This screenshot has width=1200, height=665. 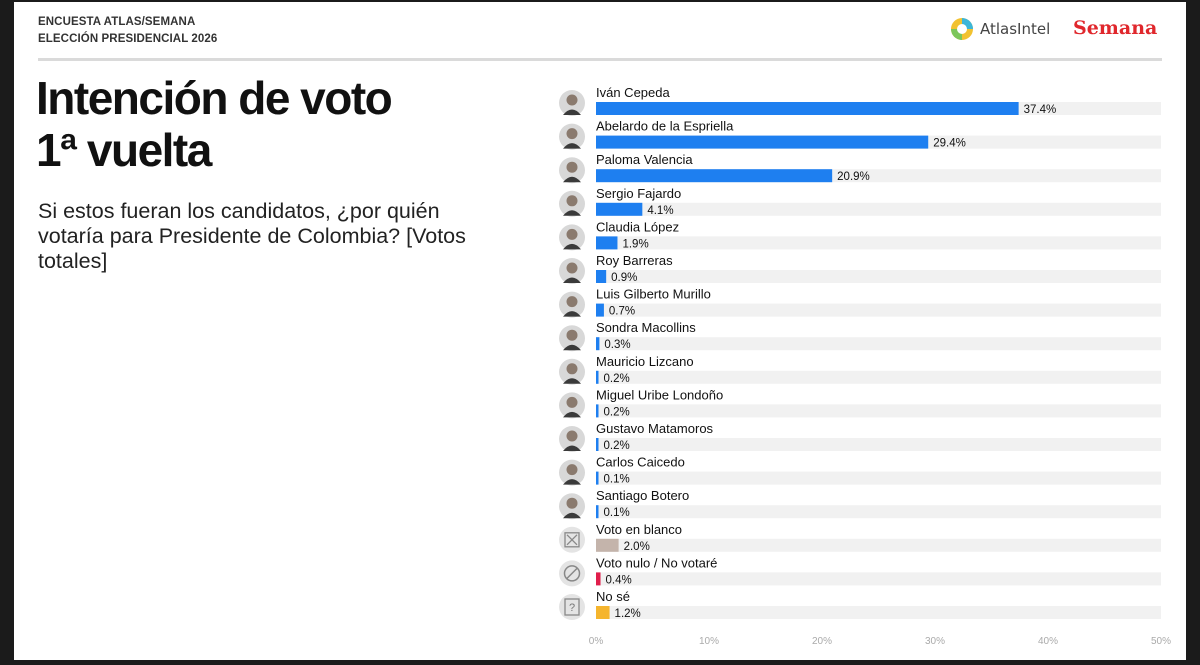 I want to click on category-label: Sondra Macollins, so click(x=646, y=327).